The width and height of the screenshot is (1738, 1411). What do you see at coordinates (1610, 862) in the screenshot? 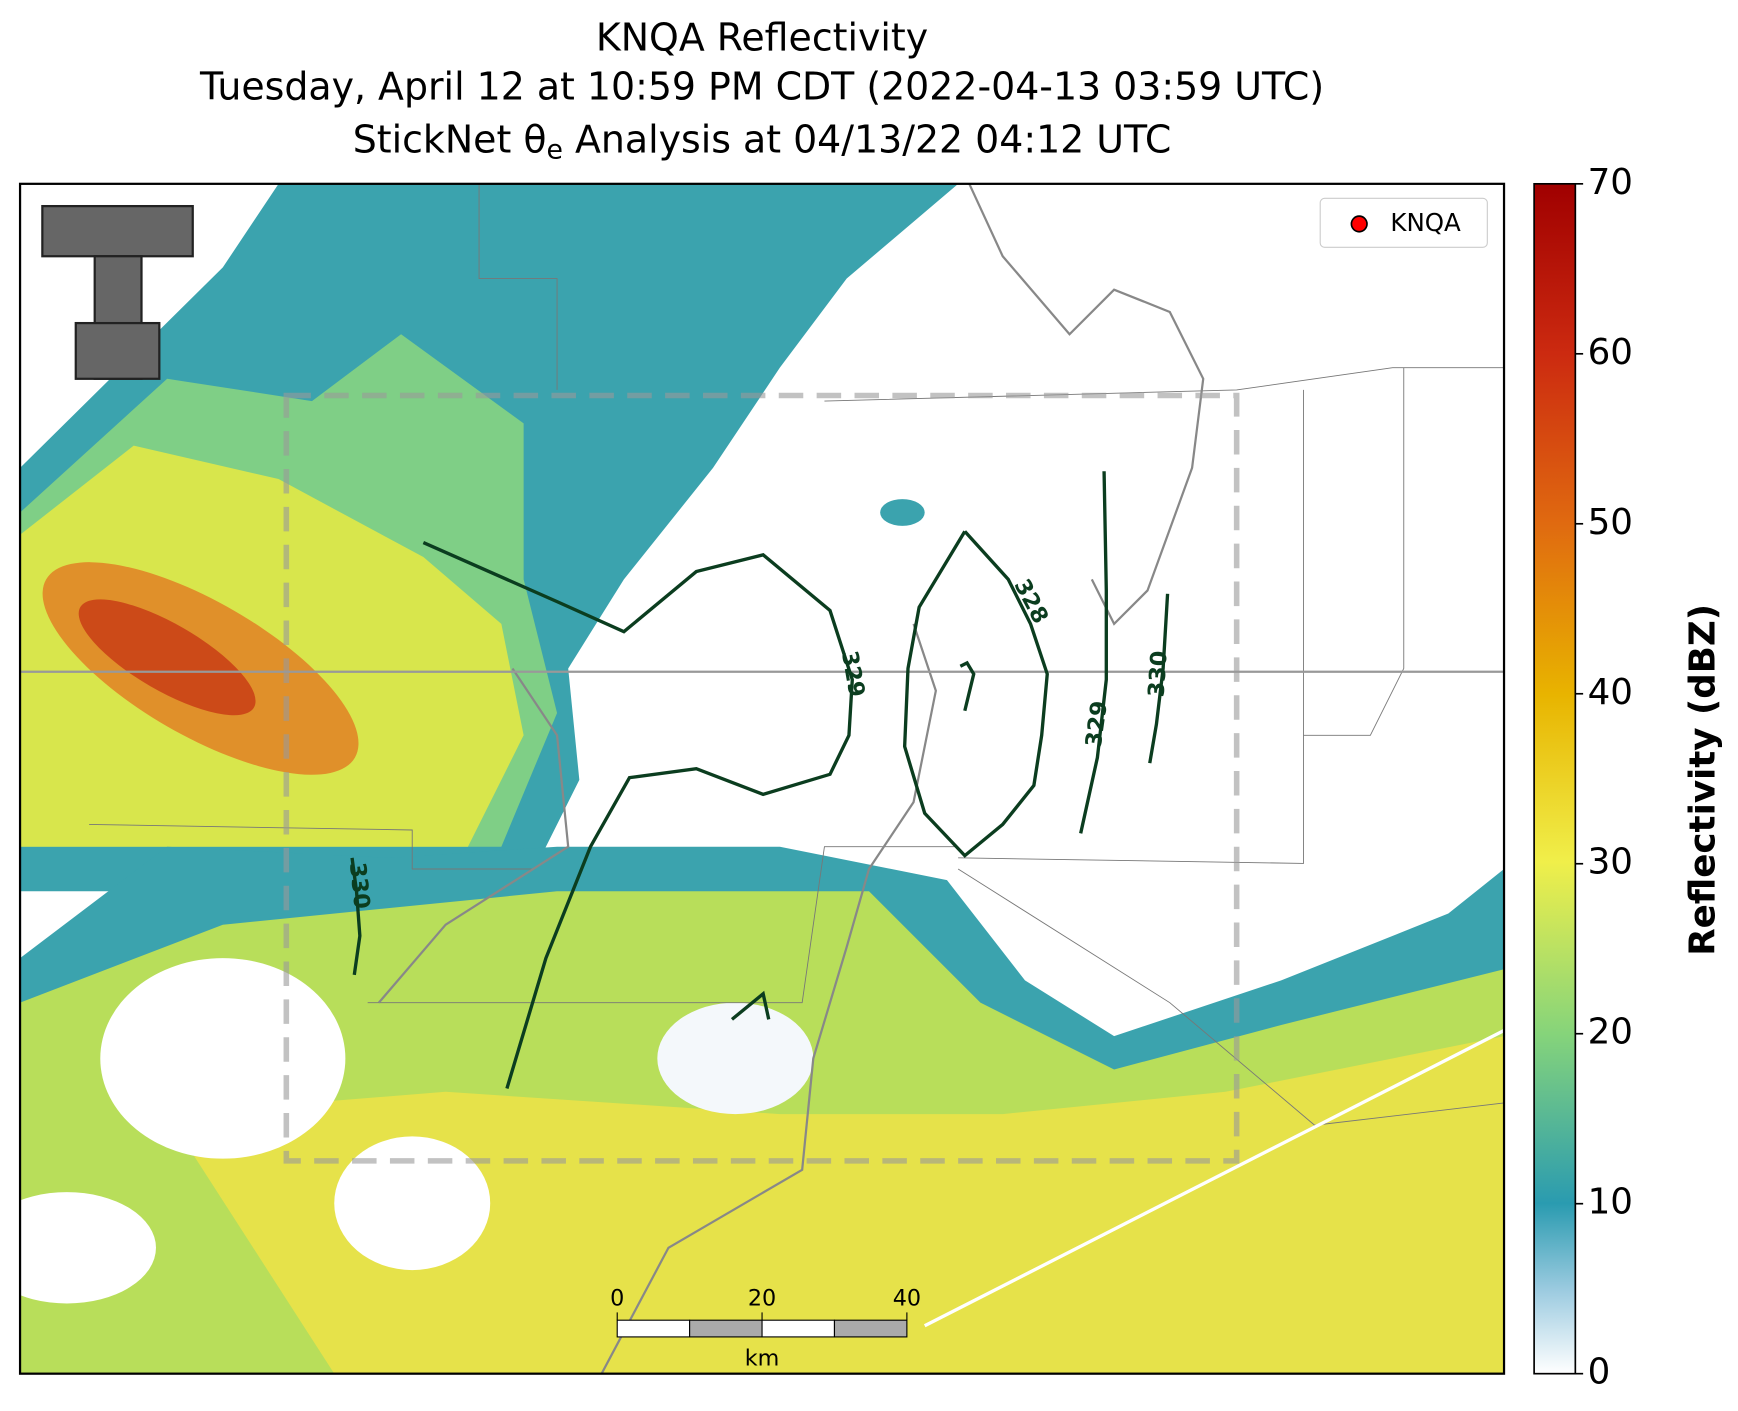
I see `colorbar-tick-label: 30` at bounding box center [1610, 862].